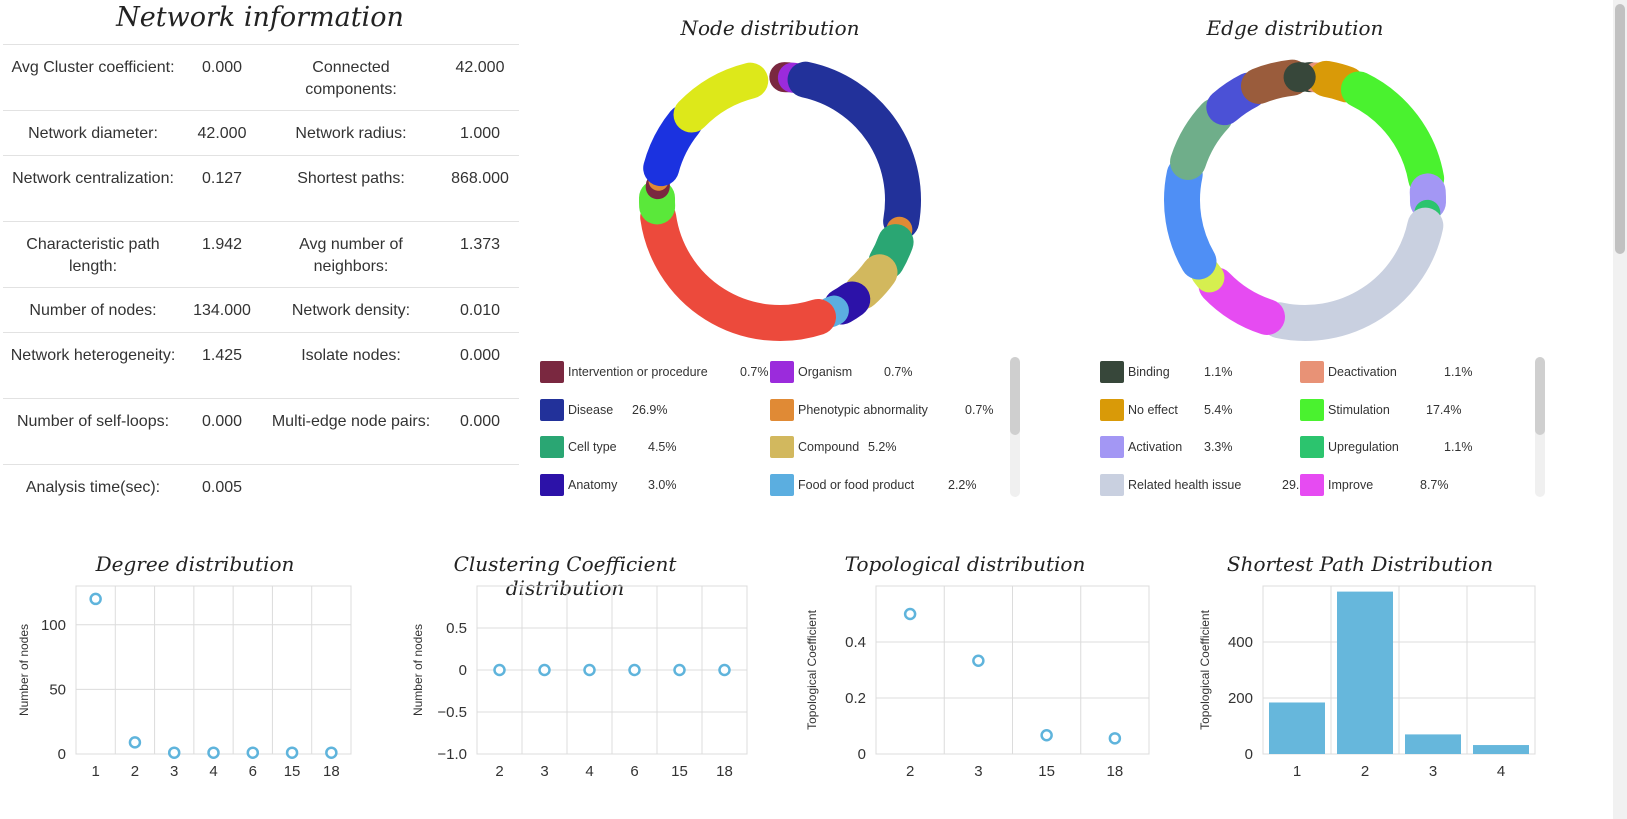 The width and height of the screenshot is (1627, 819). I want to click on network-metric-label: Analysis time(sec):, so click(93, 489).